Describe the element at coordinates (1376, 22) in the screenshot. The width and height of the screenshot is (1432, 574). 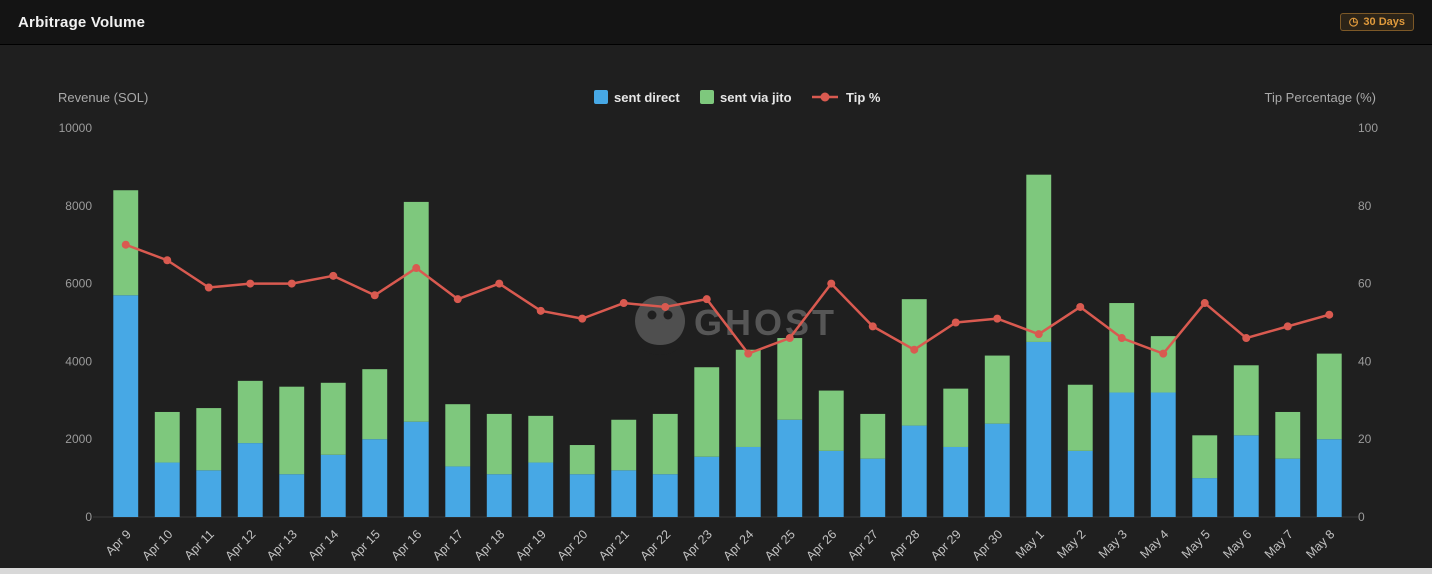
I see `days-range-badge: ◷ 30 Days` at that location.